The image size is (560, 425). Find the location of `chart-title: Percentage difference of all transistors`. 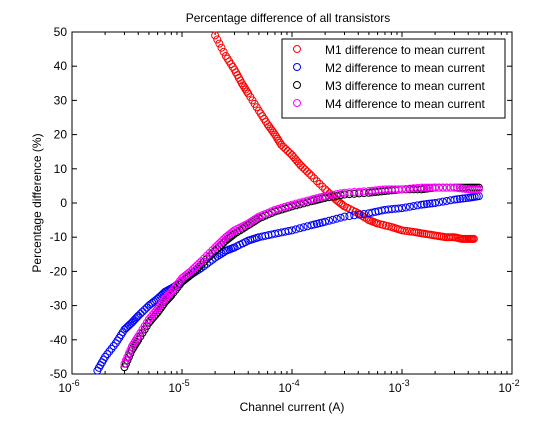

chart-title: Percentage difference of all transistors is located at coordinates (288, 18).